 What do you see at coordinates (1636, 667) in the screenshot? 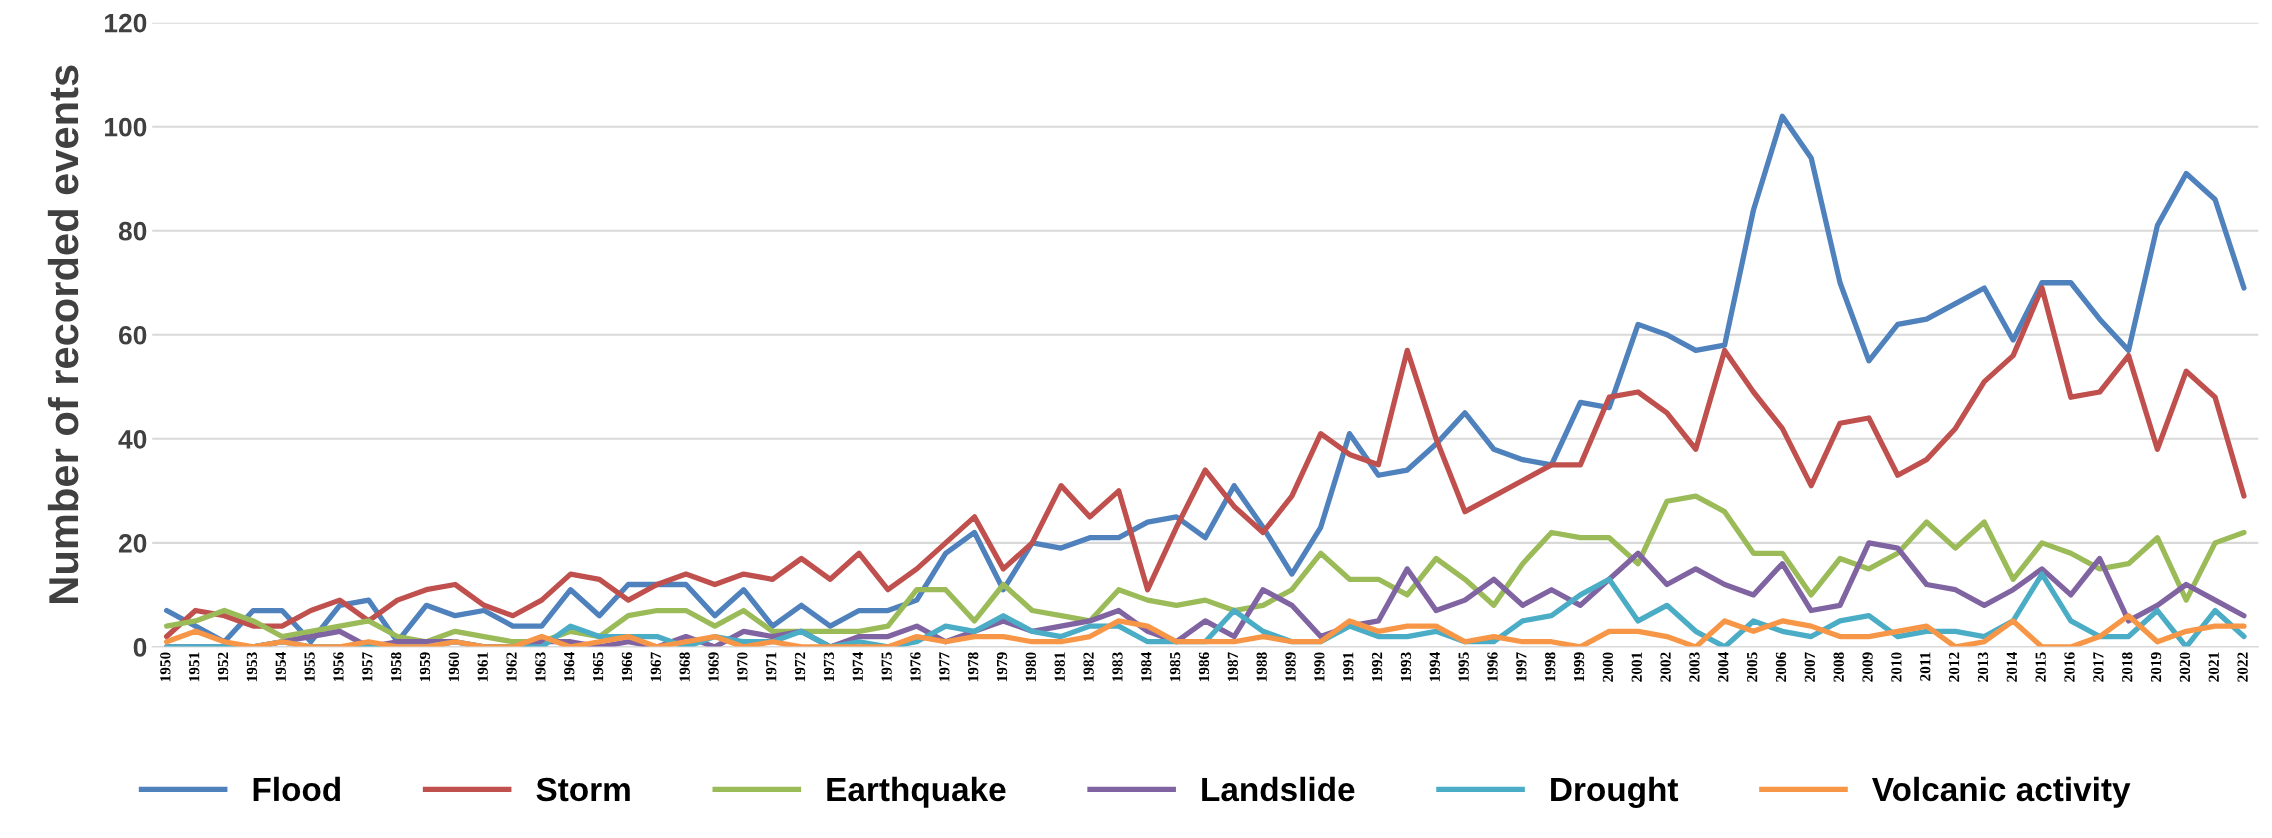
I see `x-tick-label: 2001` at bounding box center [1636, 667].